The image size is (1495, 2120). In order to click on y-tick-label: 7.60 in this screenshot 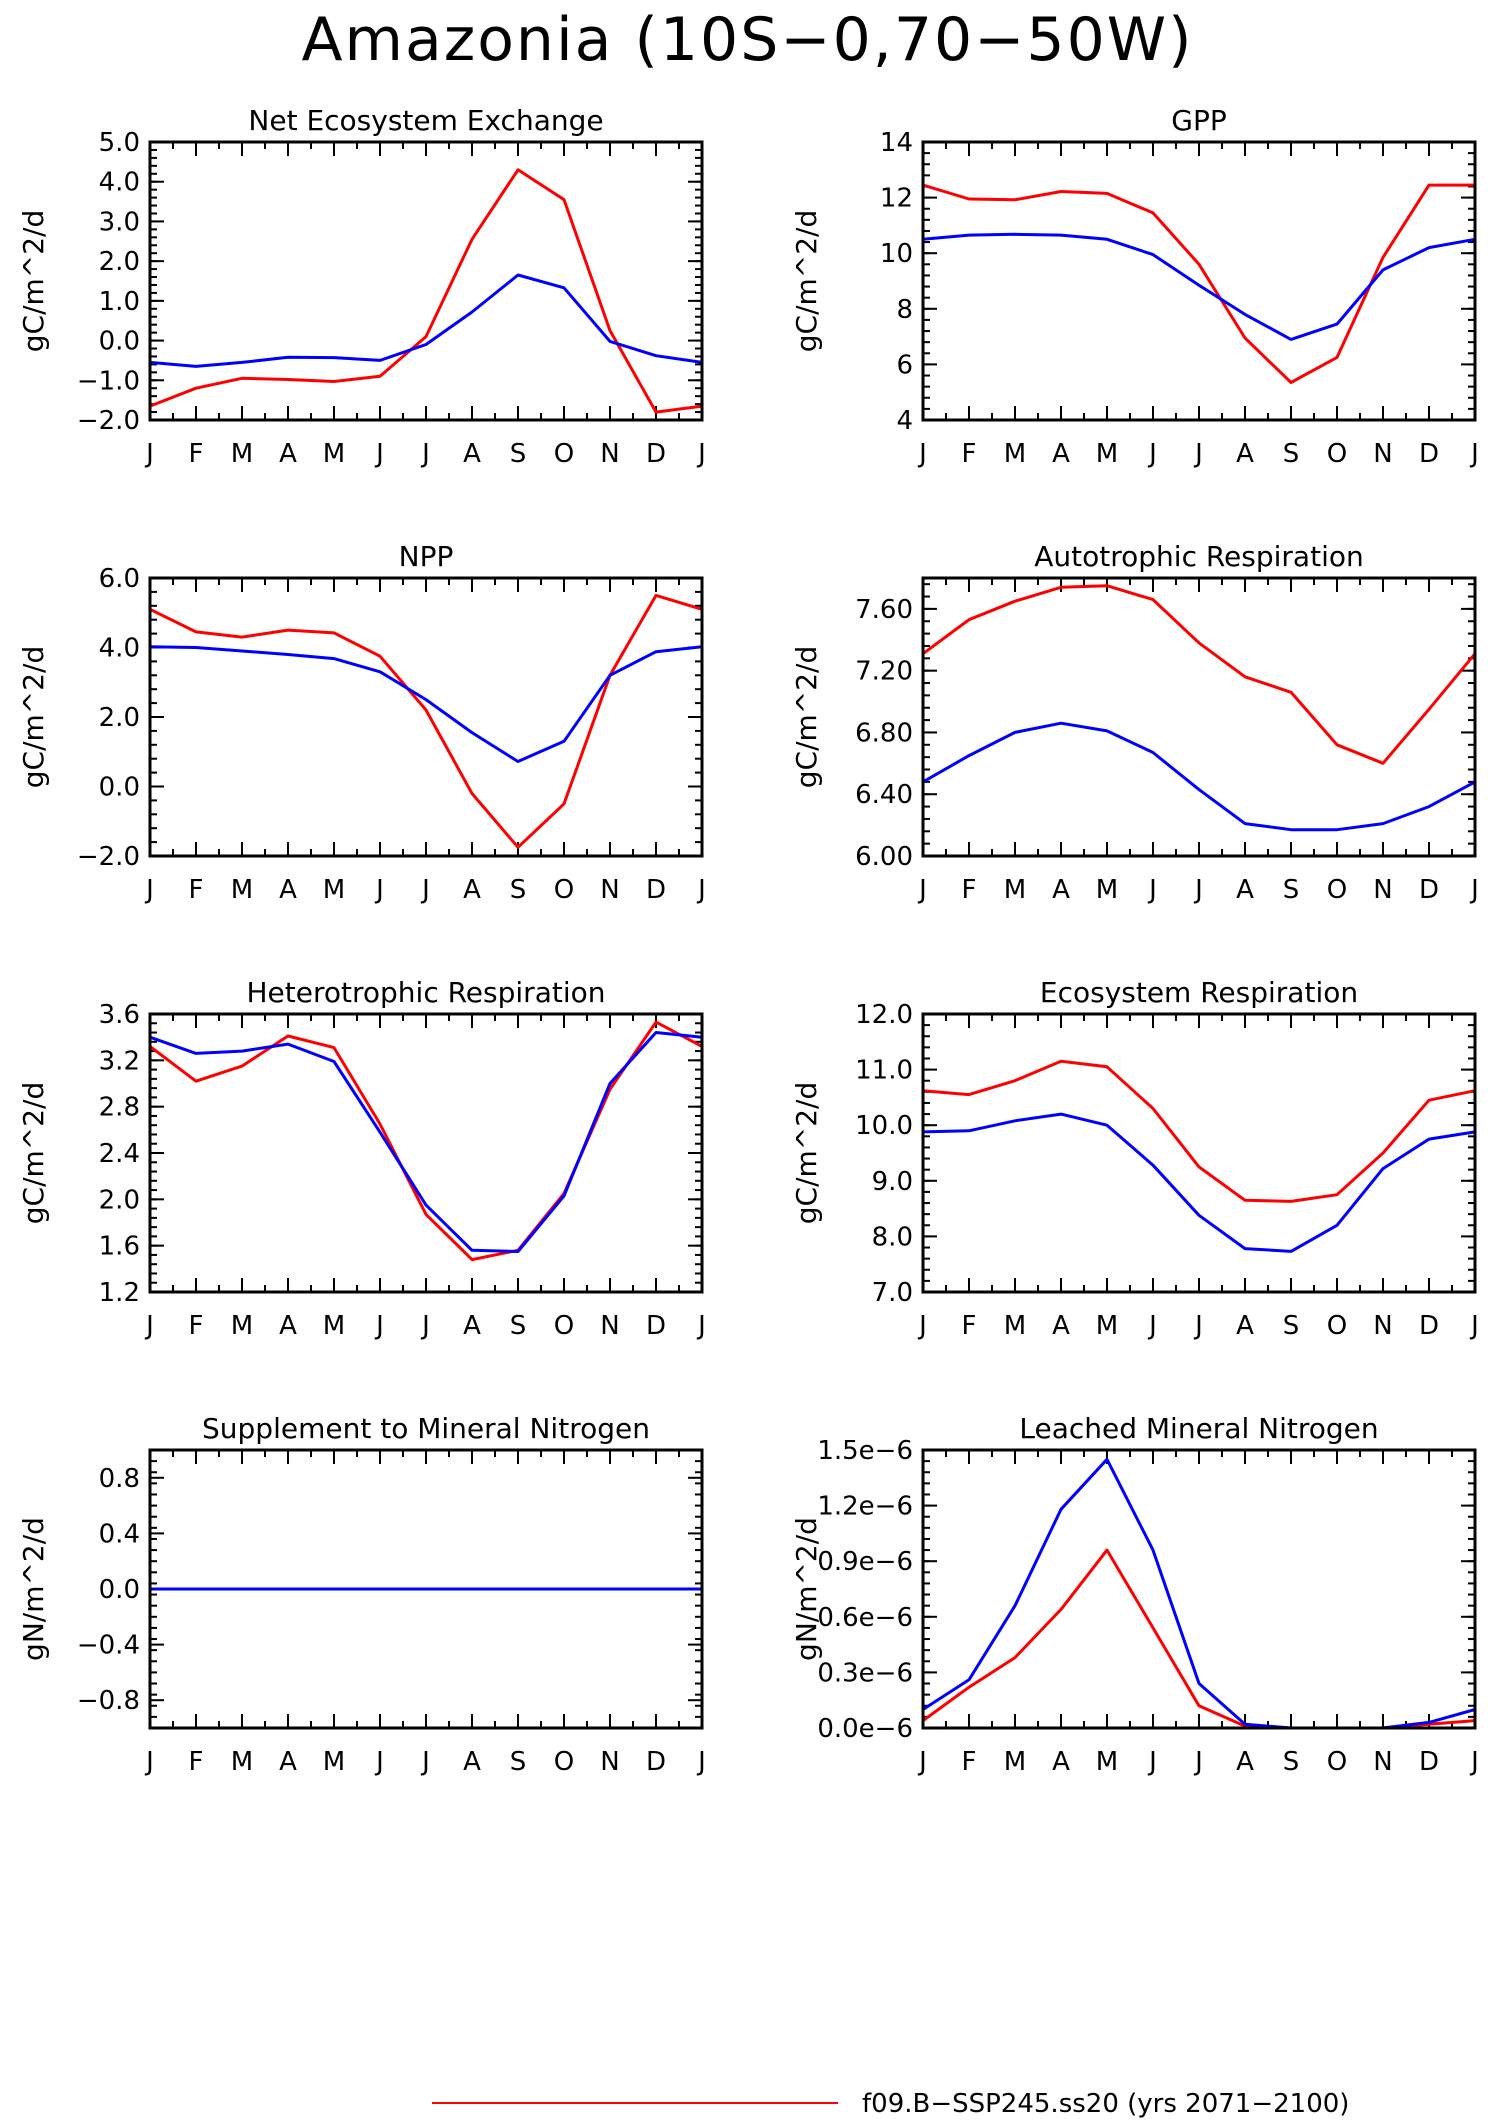, I will do `click(884, 610)`.